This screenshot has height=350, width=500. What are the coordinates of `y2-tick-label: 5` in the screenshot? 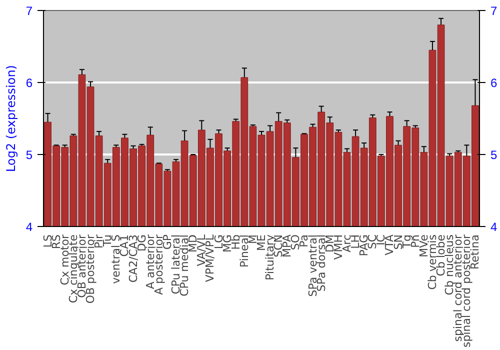 It's located at (494, 155).